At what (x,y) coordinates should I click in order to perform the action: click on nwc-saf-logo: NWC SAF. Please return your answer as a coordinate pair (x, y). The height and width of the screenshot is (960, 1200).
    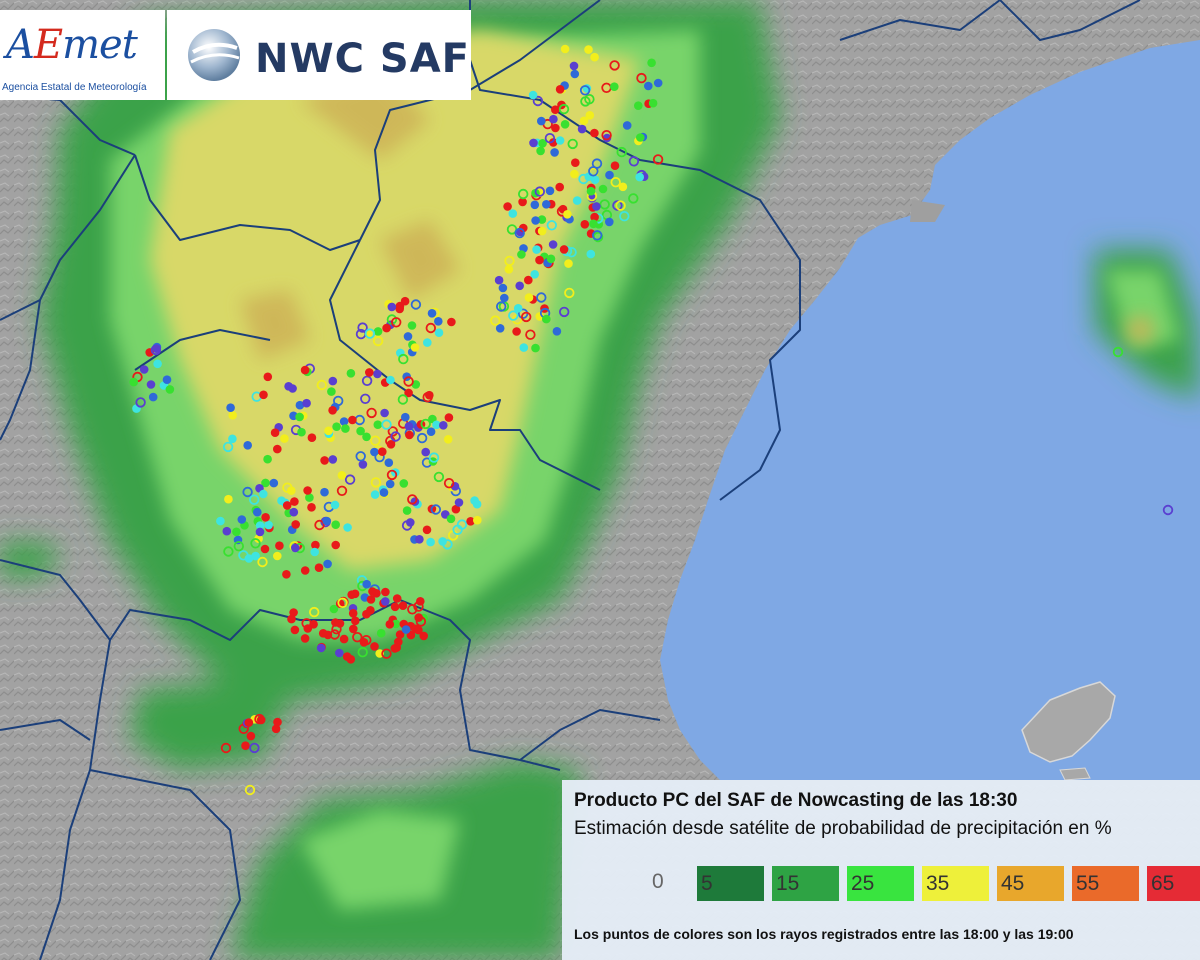
    Looking at the image, I should click on (319, 55).